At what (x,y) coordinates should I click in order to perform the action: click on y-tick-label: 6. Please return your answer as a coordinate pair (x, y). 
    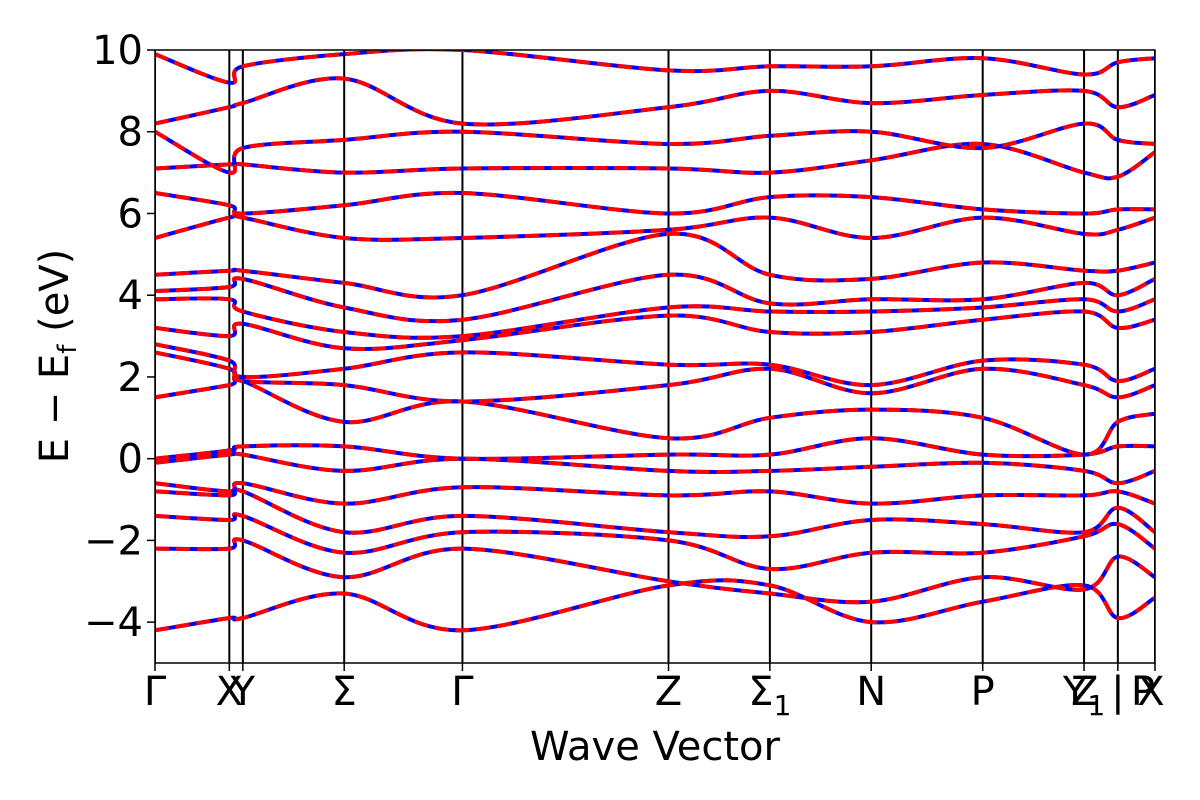
    Looking at the image, I should click on (130, 214).